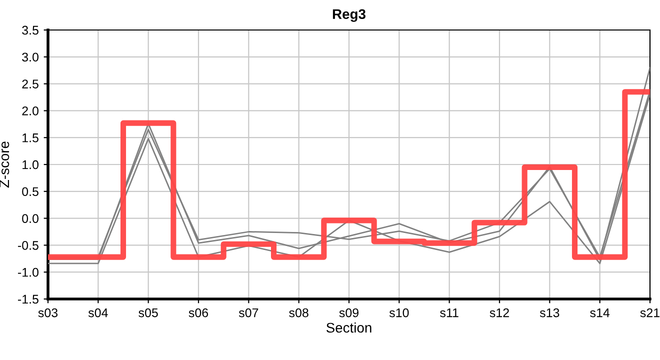  Describe the element at coordinates (650, 313) in the screenshot. I see `x-tick-label: s21` at that location.